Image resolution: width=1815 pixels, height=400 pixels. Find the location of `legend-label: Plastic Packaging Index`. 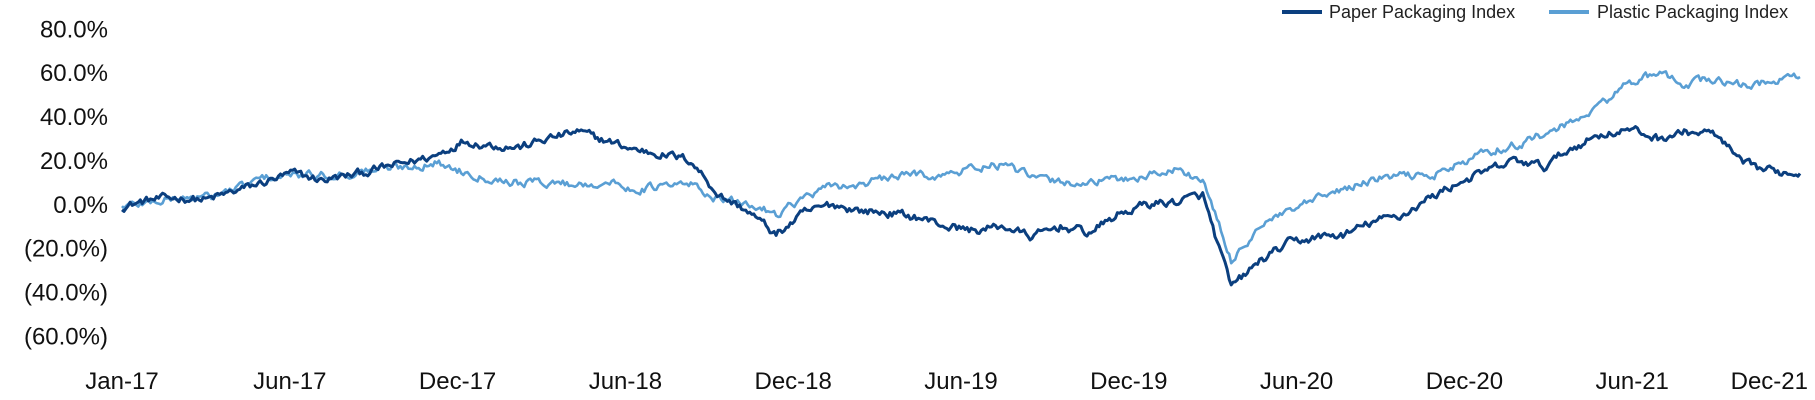

legend-label: Plastic Packaging Index is located at coordinates (1692, 12).